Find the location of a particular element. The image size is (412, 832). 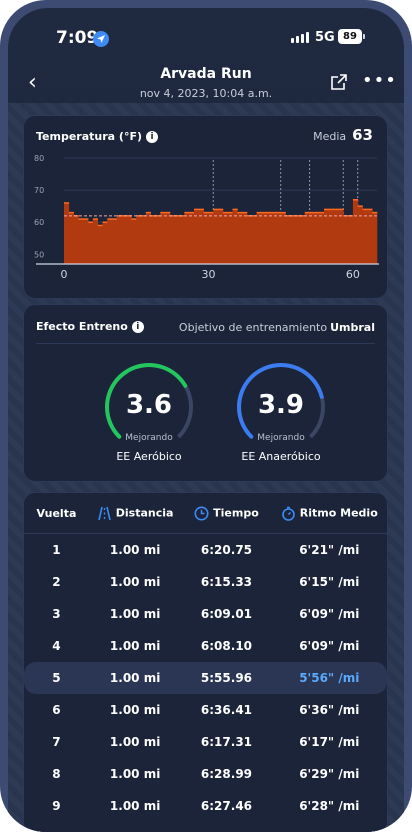

lap-number: 9 is located at coordinates (56, 806).